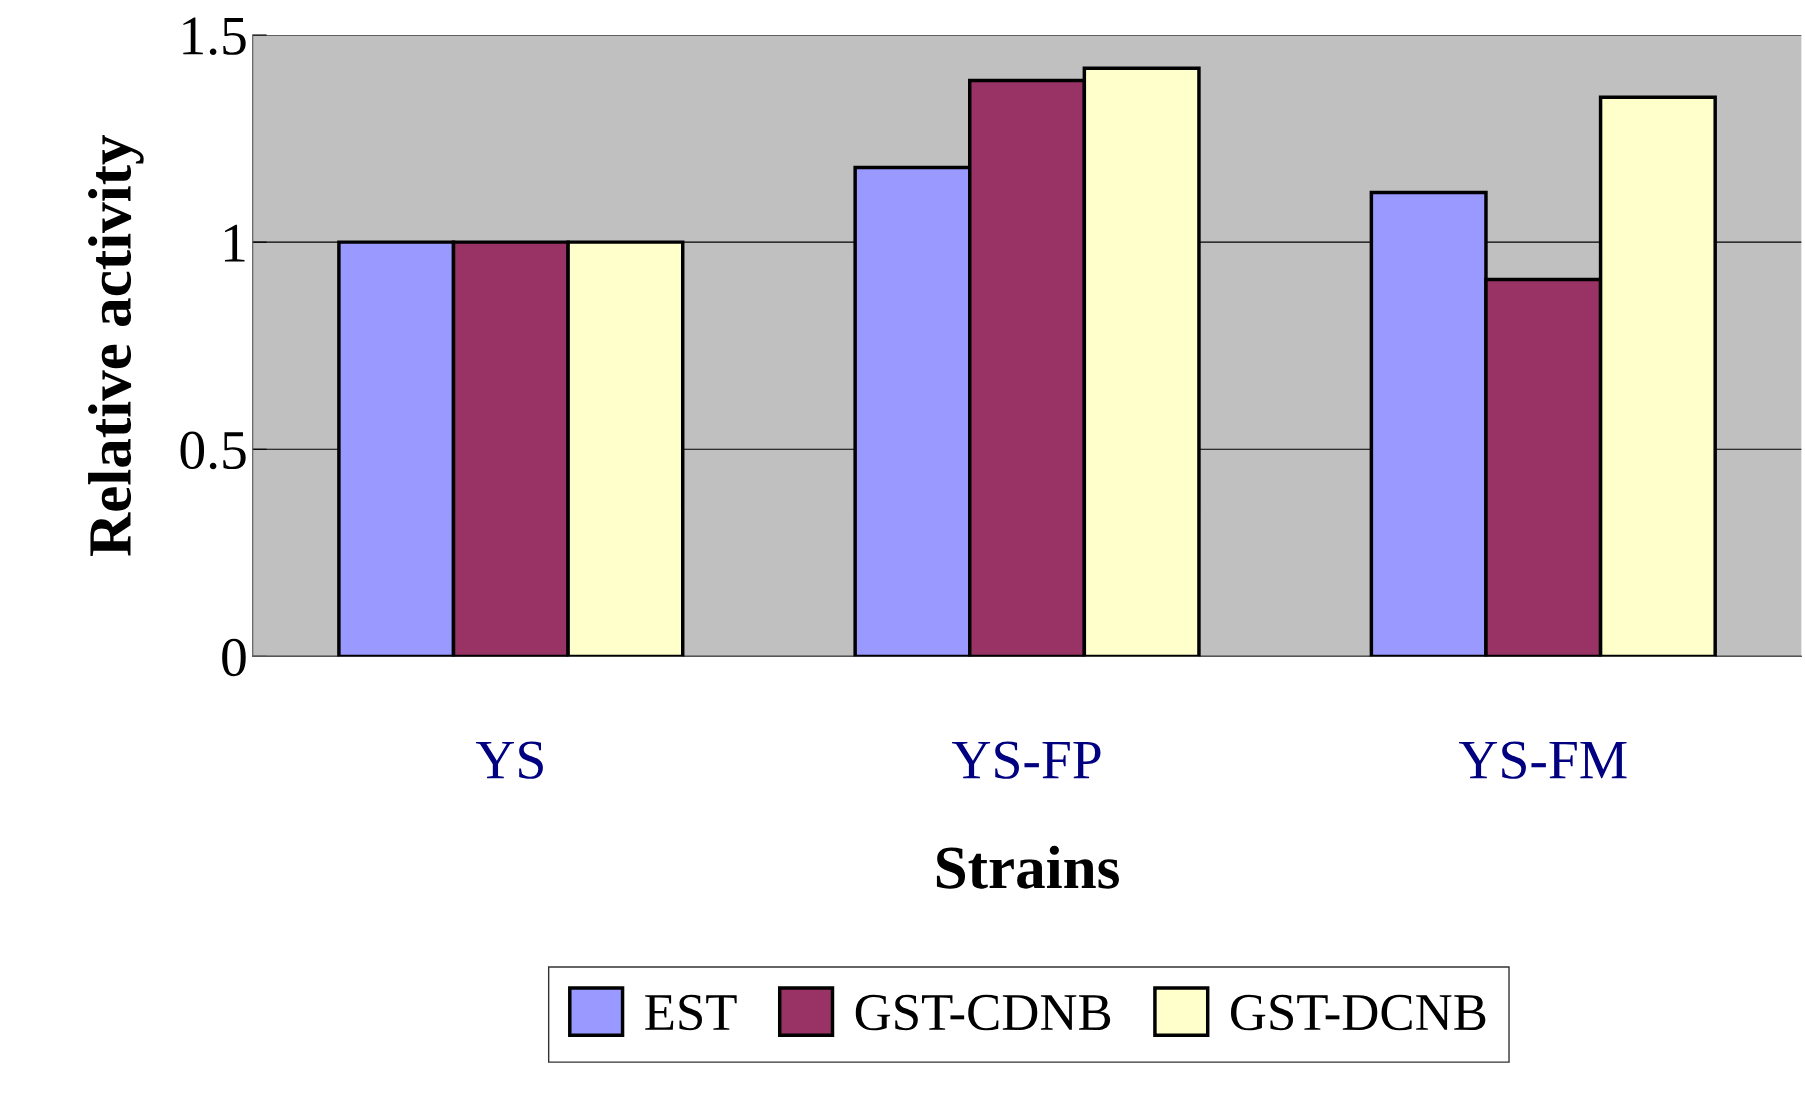  Describe the element at coordinates (1026, 760) in the screenshot. I see `x-tick-label: YS-FP` at that location.